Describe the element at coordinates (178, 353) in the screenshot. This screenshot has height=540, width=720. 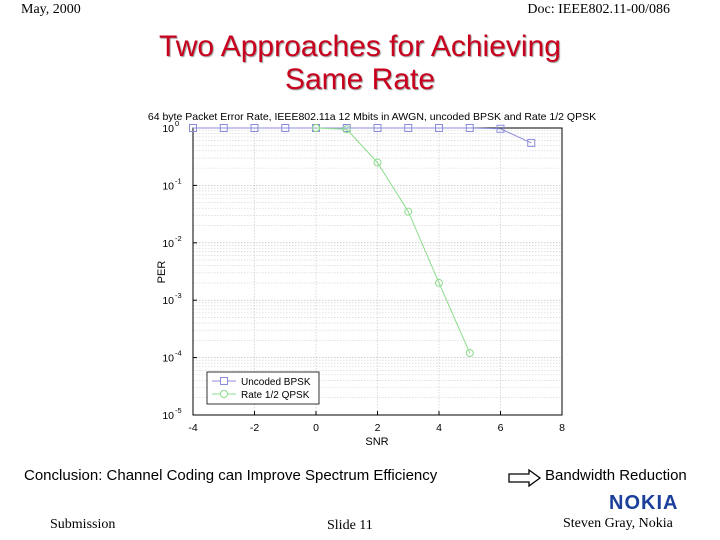
I see `y-tick-exponent: -4` at that location.